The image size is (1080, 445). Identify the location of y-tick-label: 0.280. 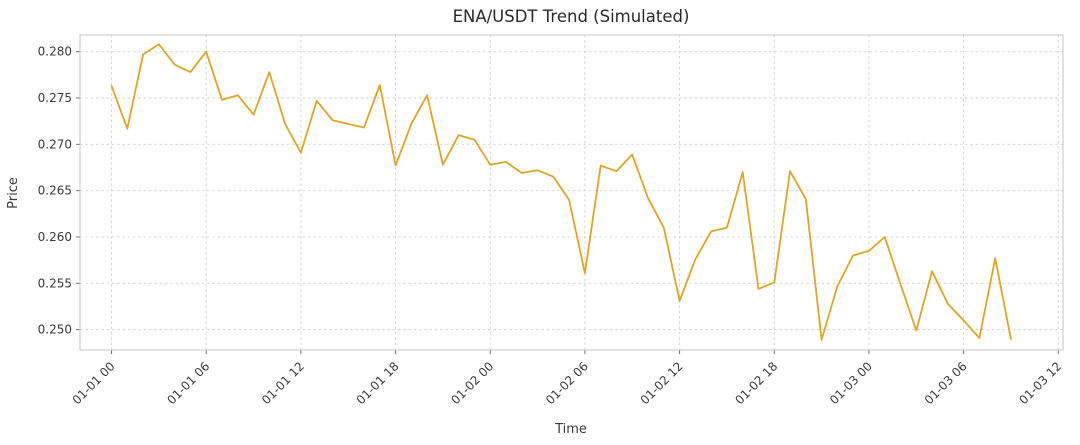
(55, 52).